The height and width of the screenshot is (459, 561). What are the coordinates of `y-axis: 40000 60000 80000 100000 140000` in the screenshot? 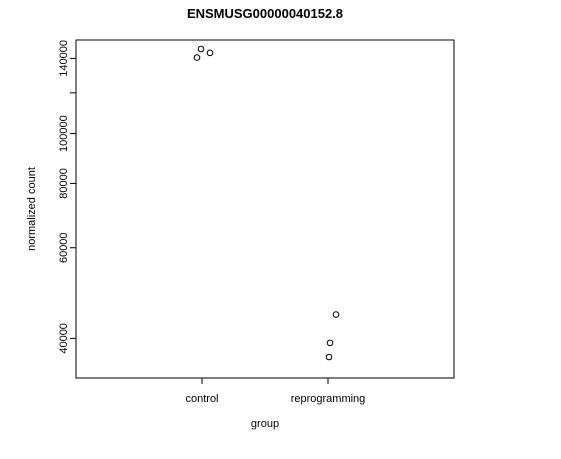 It's located at (67, 197).